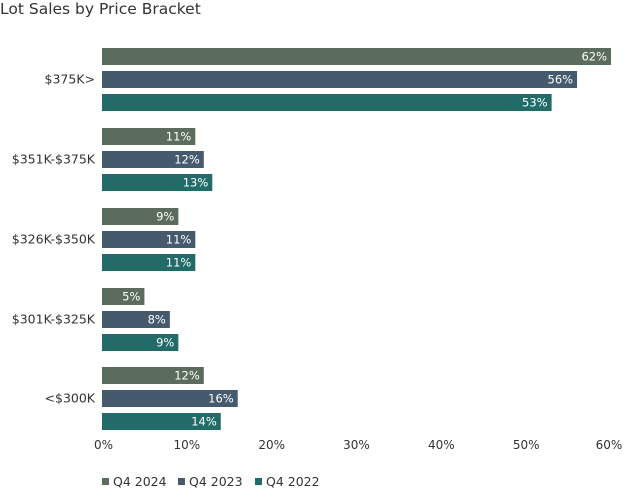 The width and height of the screenshot is (624, 489). What do you see at coordinates (54, 159) in the screenshot?
I see `category-label: $351K-$375K` at bounding box center [54, 159].